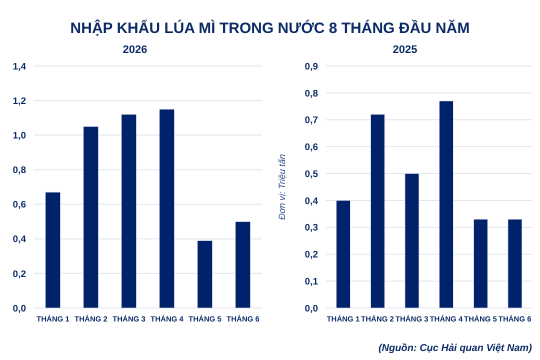  What do you see at coordinates (455, 348) in the screenshot?
I see `text: (Nguồn: Cục Hải quan Việt Nam)` at bounding box center [455, 348].